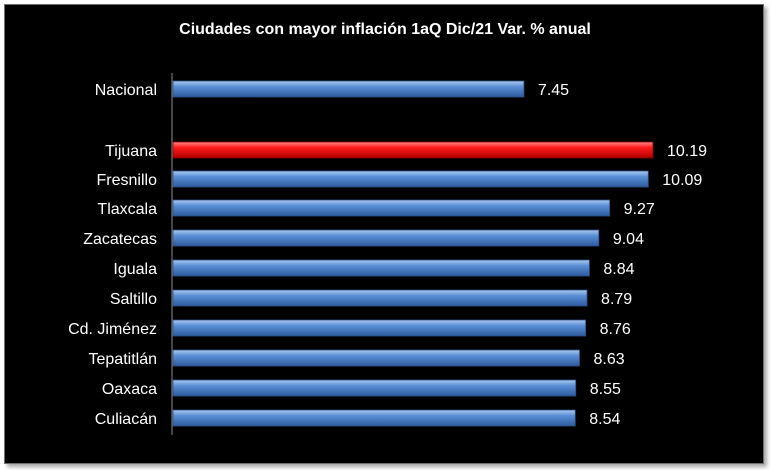  Describe the element at coordinates (380, 298) in the screenshot. I see `bar-saltillo` at that location.